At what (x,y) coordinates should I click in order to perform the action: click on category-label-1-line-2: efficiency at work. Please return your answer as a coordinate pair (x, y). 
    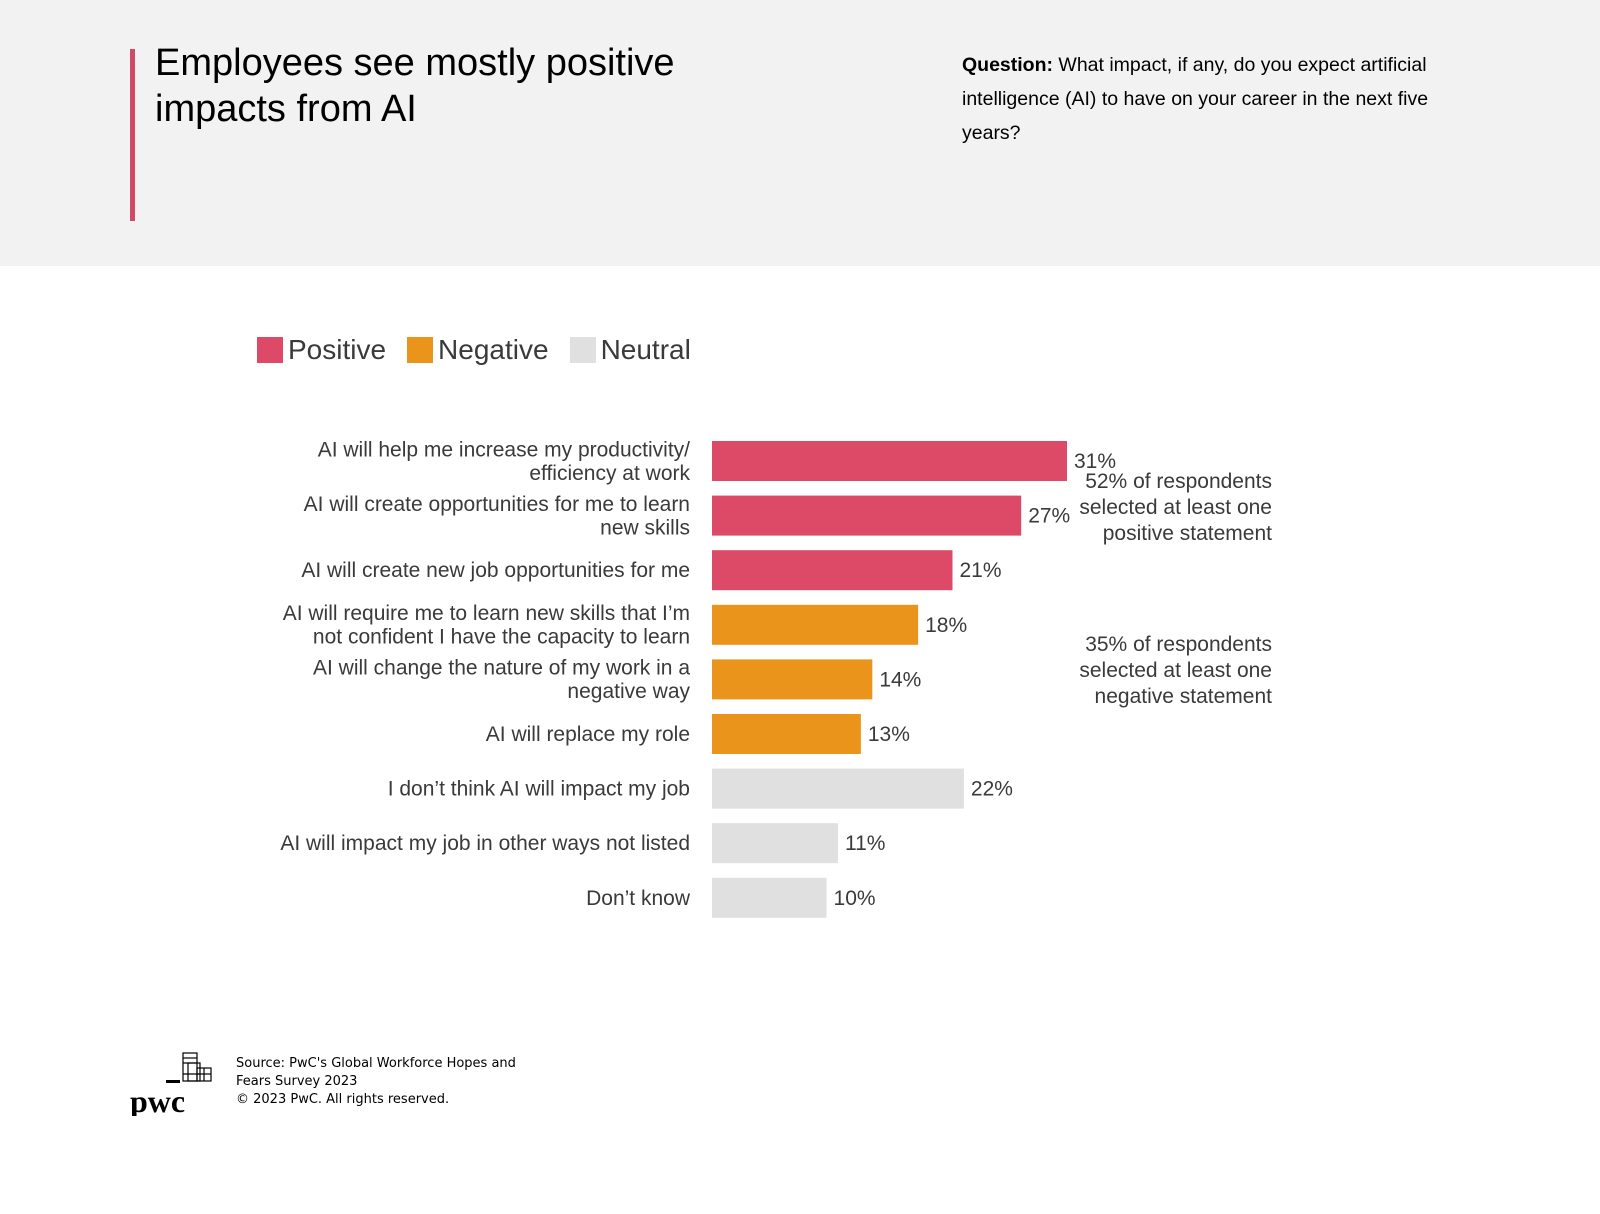
    Looking at the image, I should click on (609, 473).